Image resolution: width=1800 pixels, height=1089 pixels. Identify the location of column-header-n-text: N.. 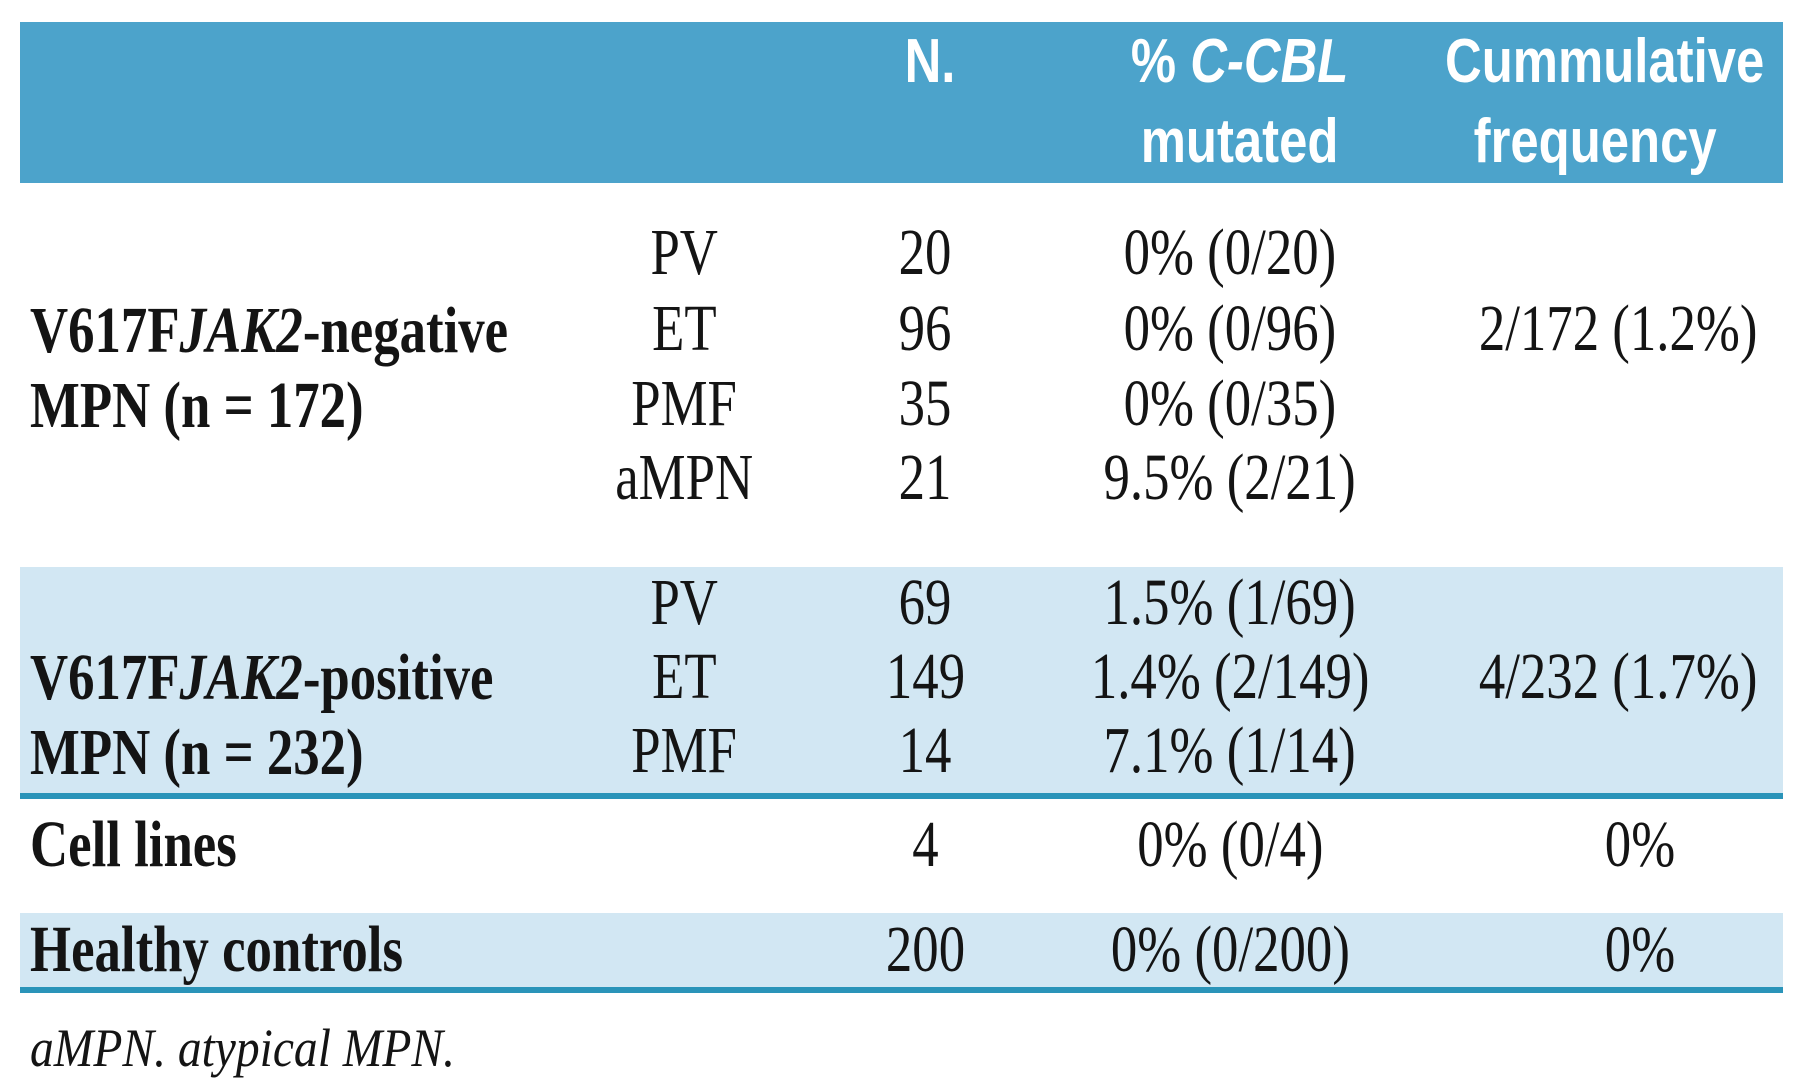
(930, 61).